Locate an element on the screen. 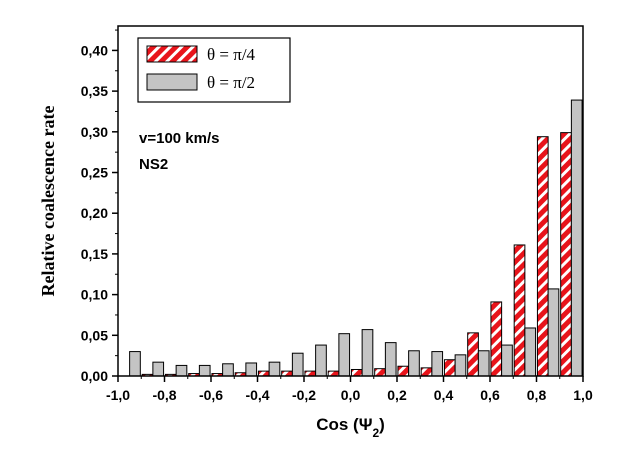 The width and height of the screenshot is (623, 475). x-tick-label: 0,2 is located at coordinates (397, 395).